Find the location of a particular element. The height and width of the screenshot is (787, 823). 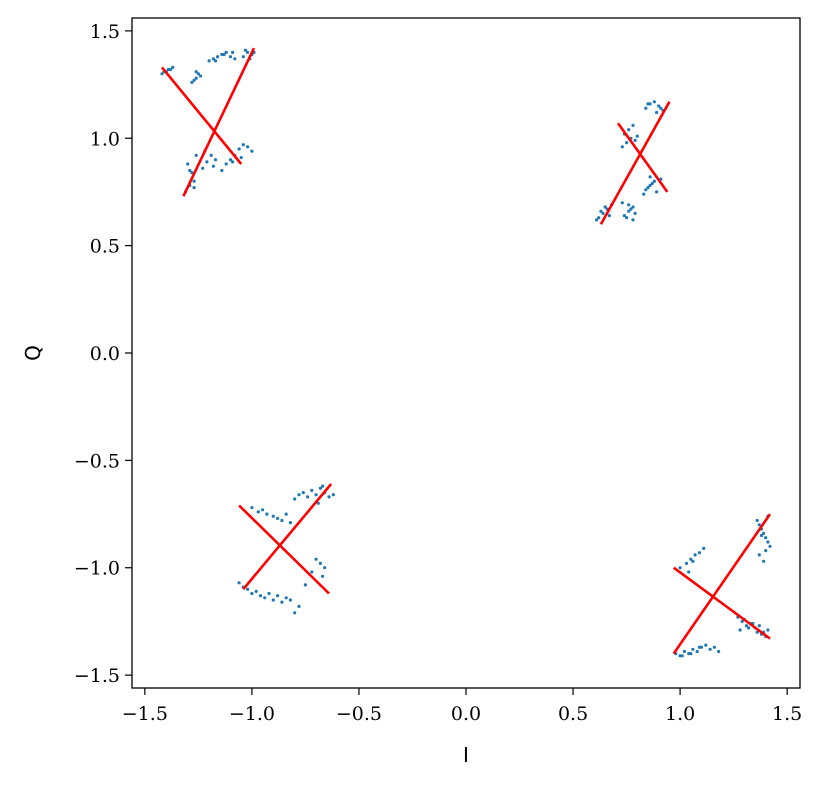

y-tick-label: 0.0 is located at coordinates (105, 354).